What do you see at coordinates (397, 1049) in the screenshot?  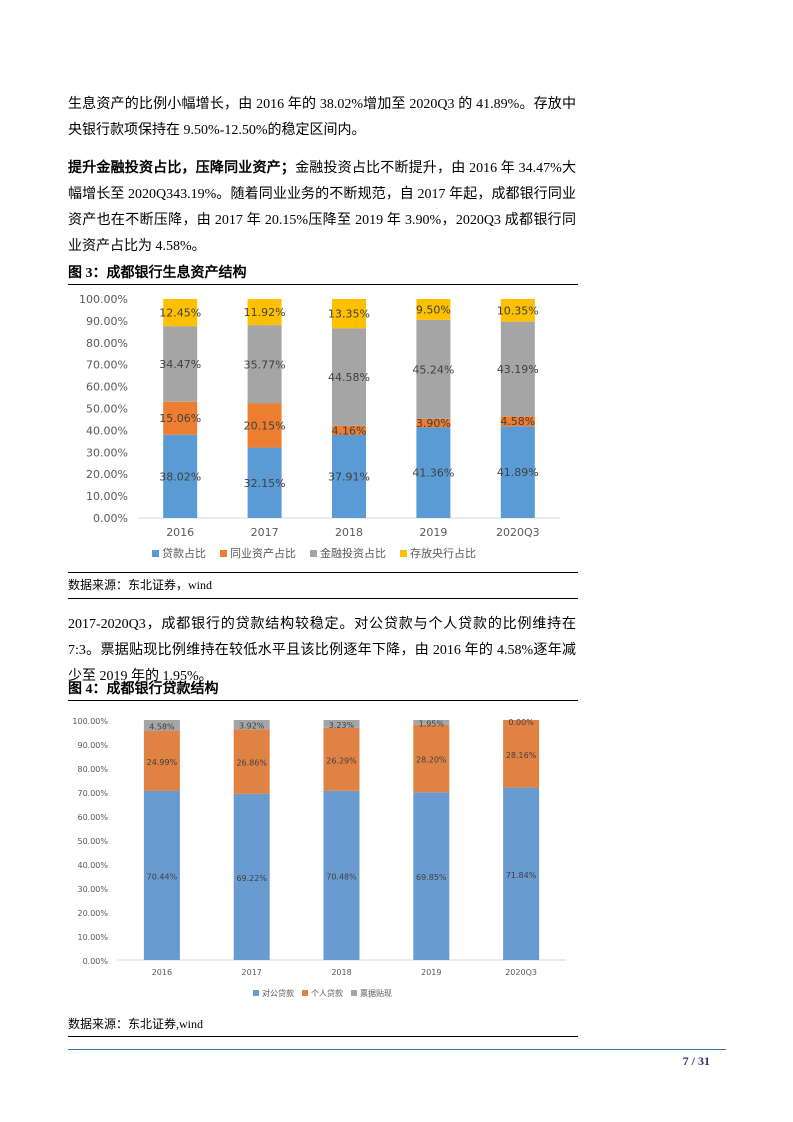 I see `footer-line` at bounding box center [397, 1049].